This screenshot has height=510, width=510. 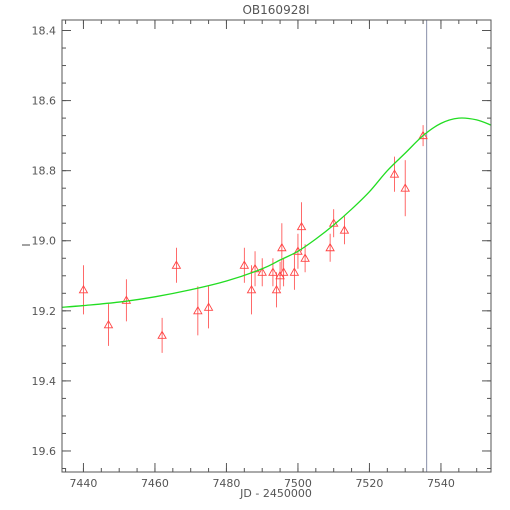 What do you see at coordinates (369, 483) in the screenshot?
I see `x-tick-label: 7520` at bounding box center [369, 483].